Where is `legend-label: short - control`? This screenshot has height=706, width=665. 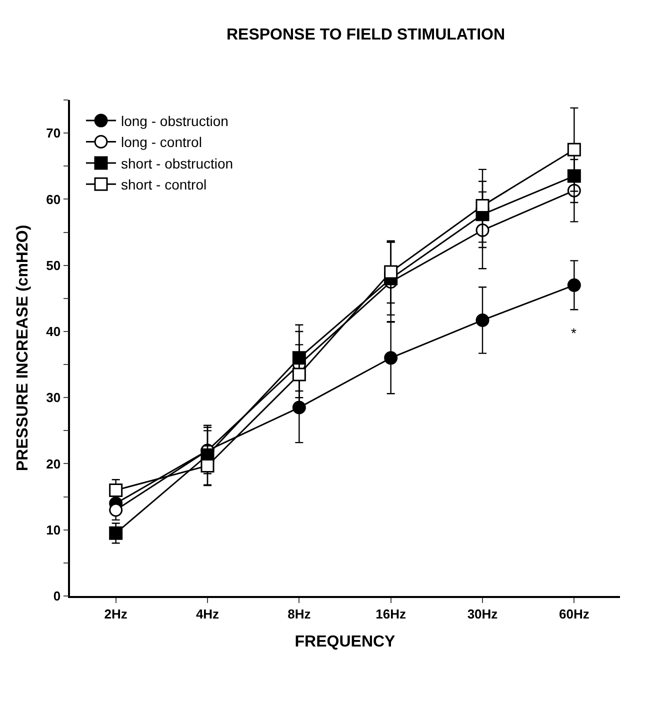
legend-label: short - control is located at coordinates (164, 184).